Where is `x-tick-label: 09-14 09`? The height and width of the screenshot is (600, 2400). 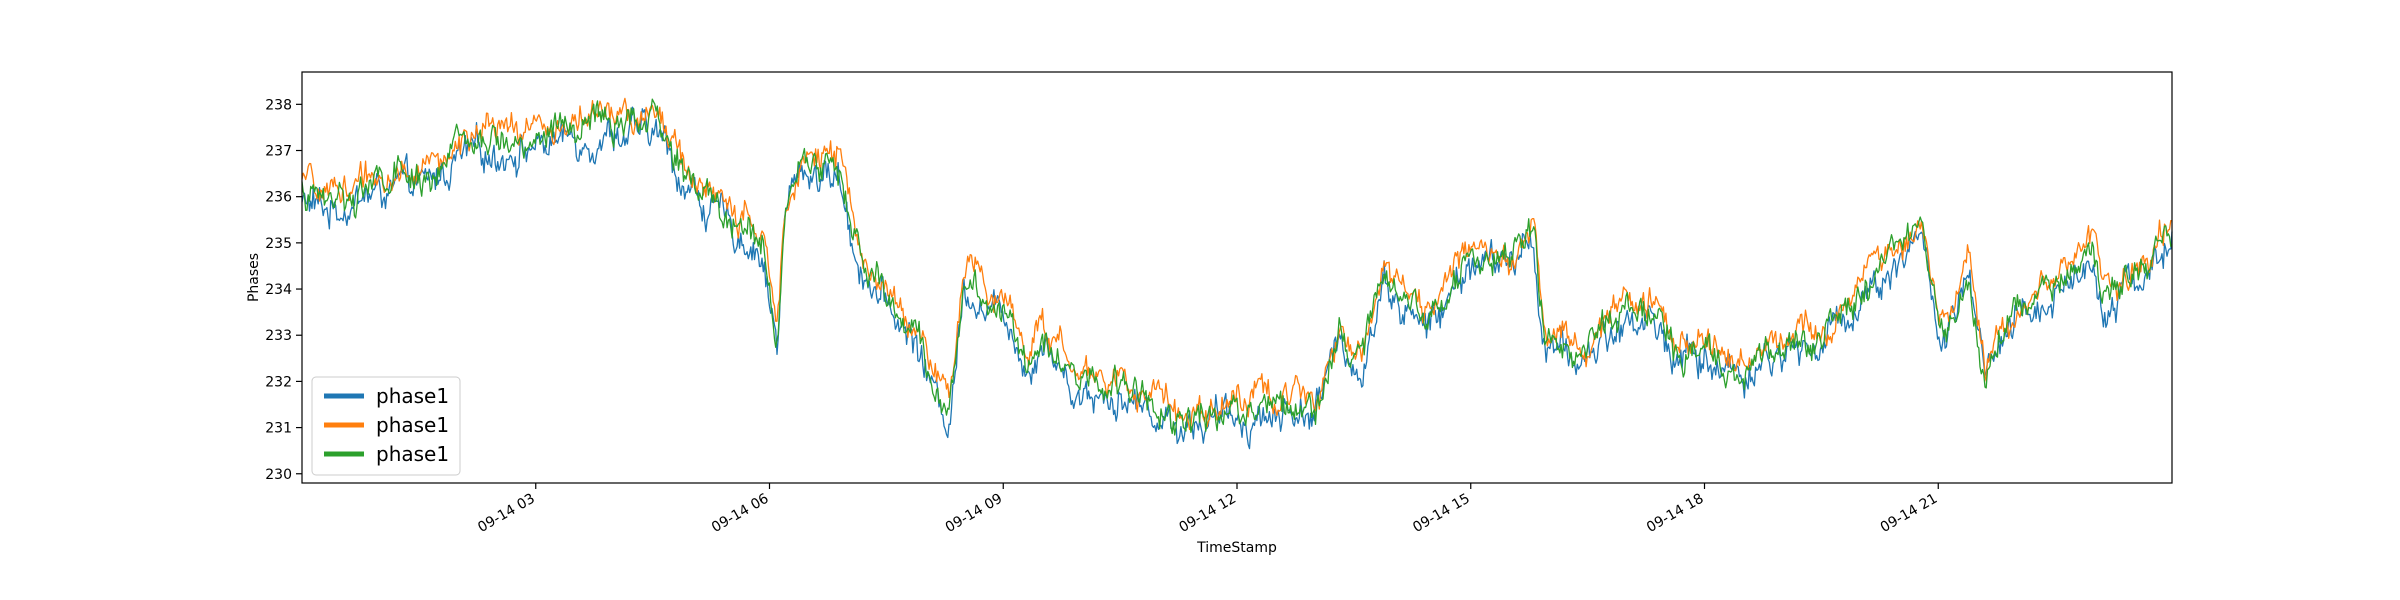 x-tick-label: 09-14 09 is located at coordinates (974, 513).